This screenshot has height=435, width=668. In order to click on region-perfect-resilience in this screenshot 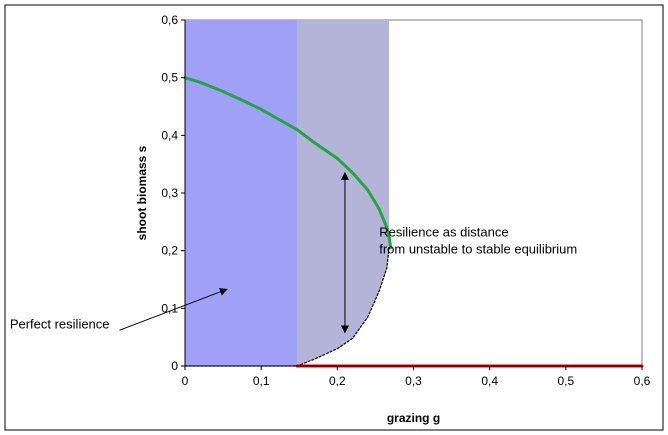, I will do `click(241, 193)`.